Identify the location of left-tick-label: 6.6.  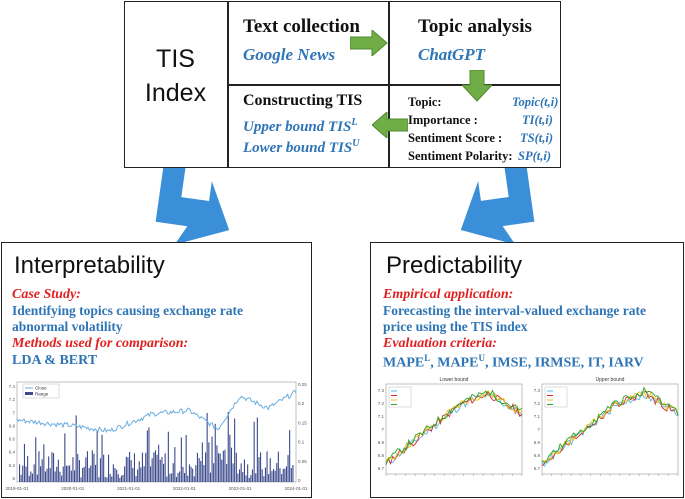
(12, 439).